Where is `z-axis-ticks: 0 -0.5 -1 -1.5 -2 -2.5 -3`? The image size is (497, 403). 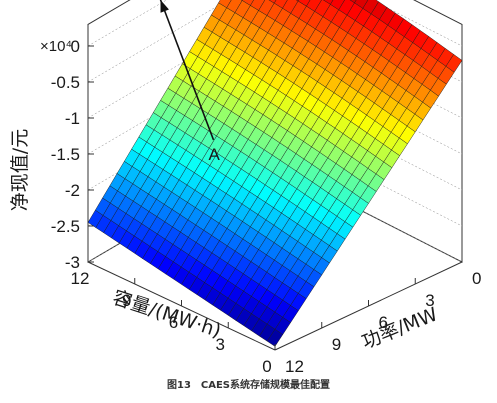
z-axis-ticks: 0 -0.5 -1 -1.5 -2 -2.5 -3 is located at coordinates (72, 154).